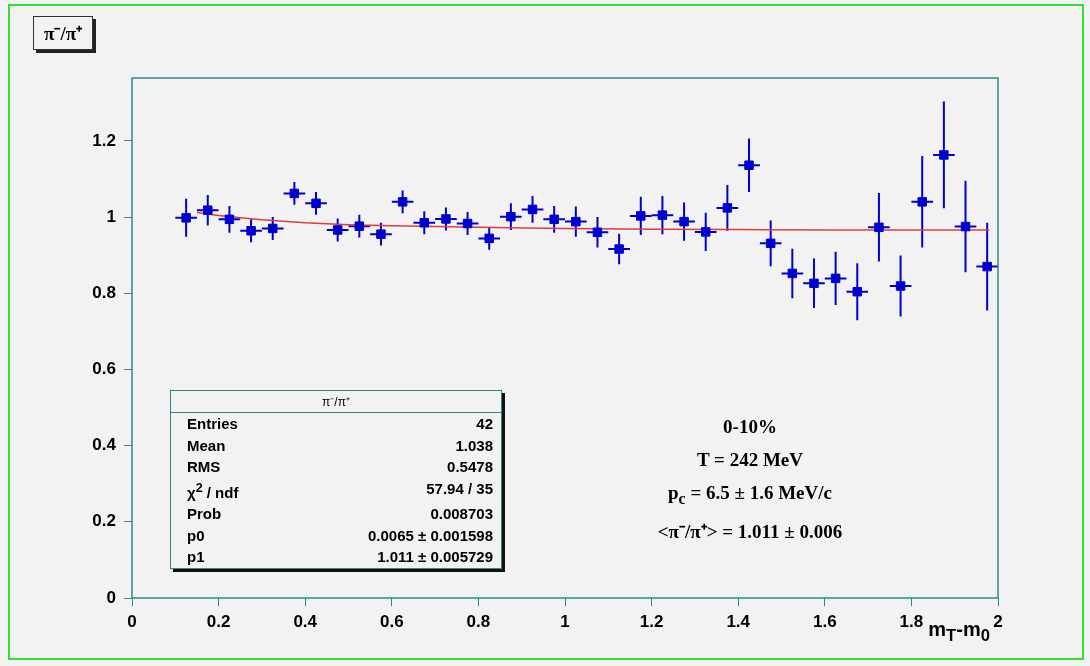 The width and height of the screenshot is (1090, 666). I want to click on x-tick-label: 0, so click(132, 621).